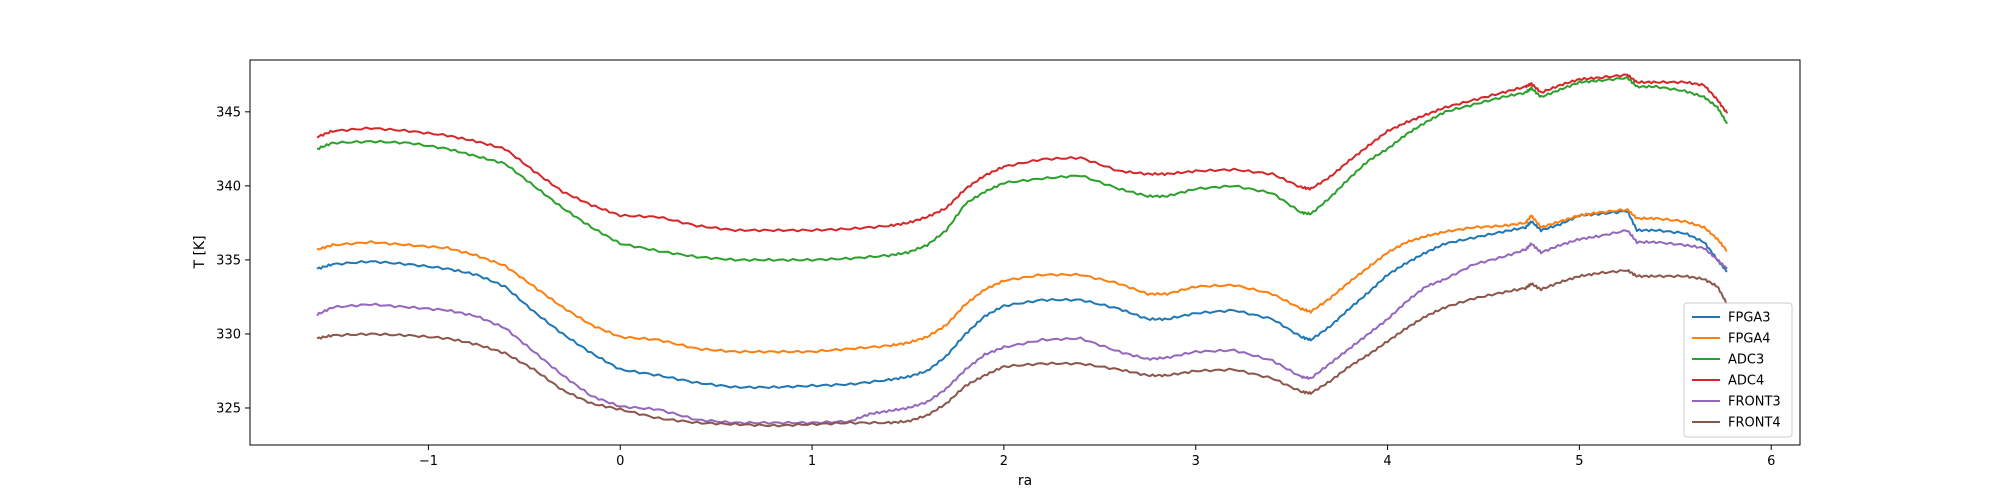 The height and width of the screenshot is (500, 2000). What do you see at coordinates (228, 260) in the screenshot?
I see `y-tick-label: 335` at bounding box center [228, 260].